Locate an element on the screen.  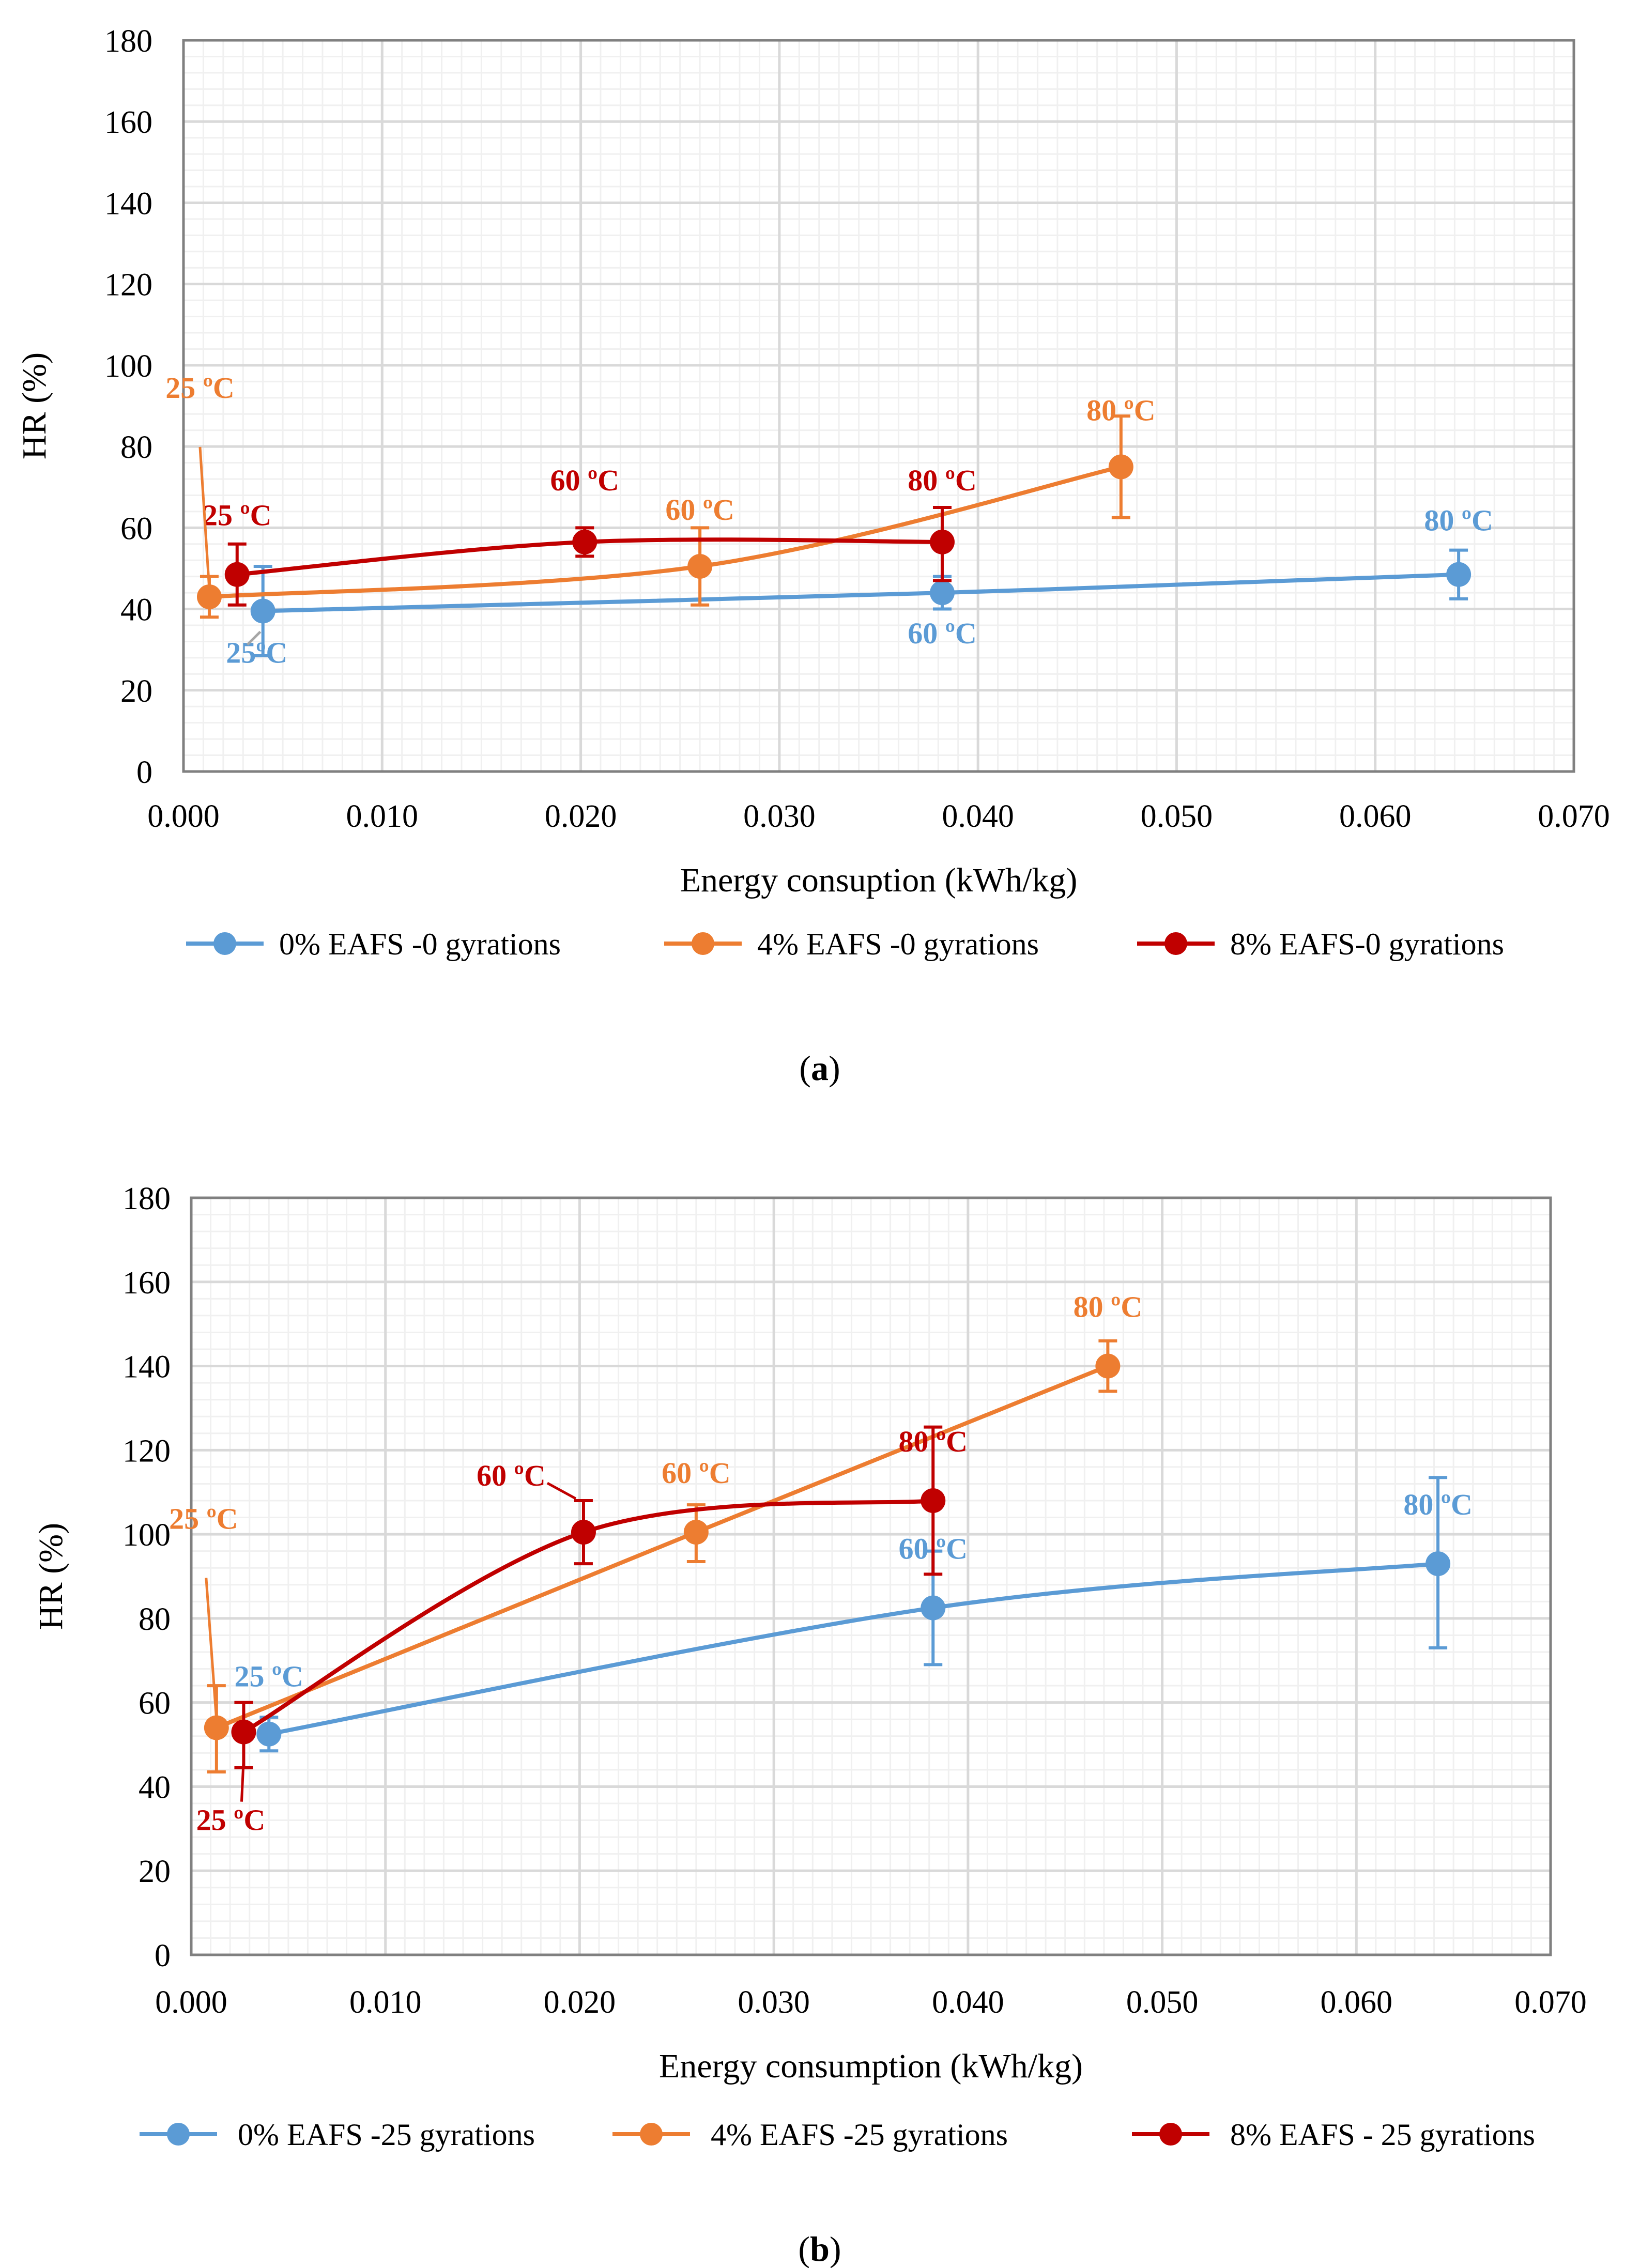
legend-label: 4% EAFS -0 gyrations is located at coordinates (898, 944).